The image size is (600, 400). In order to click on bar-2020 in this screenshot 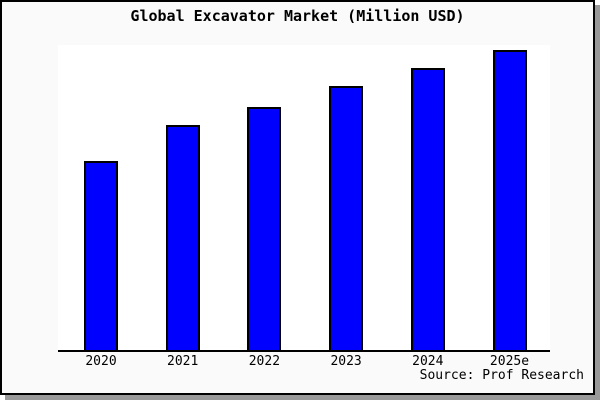, I will do `click(101, 255)`.